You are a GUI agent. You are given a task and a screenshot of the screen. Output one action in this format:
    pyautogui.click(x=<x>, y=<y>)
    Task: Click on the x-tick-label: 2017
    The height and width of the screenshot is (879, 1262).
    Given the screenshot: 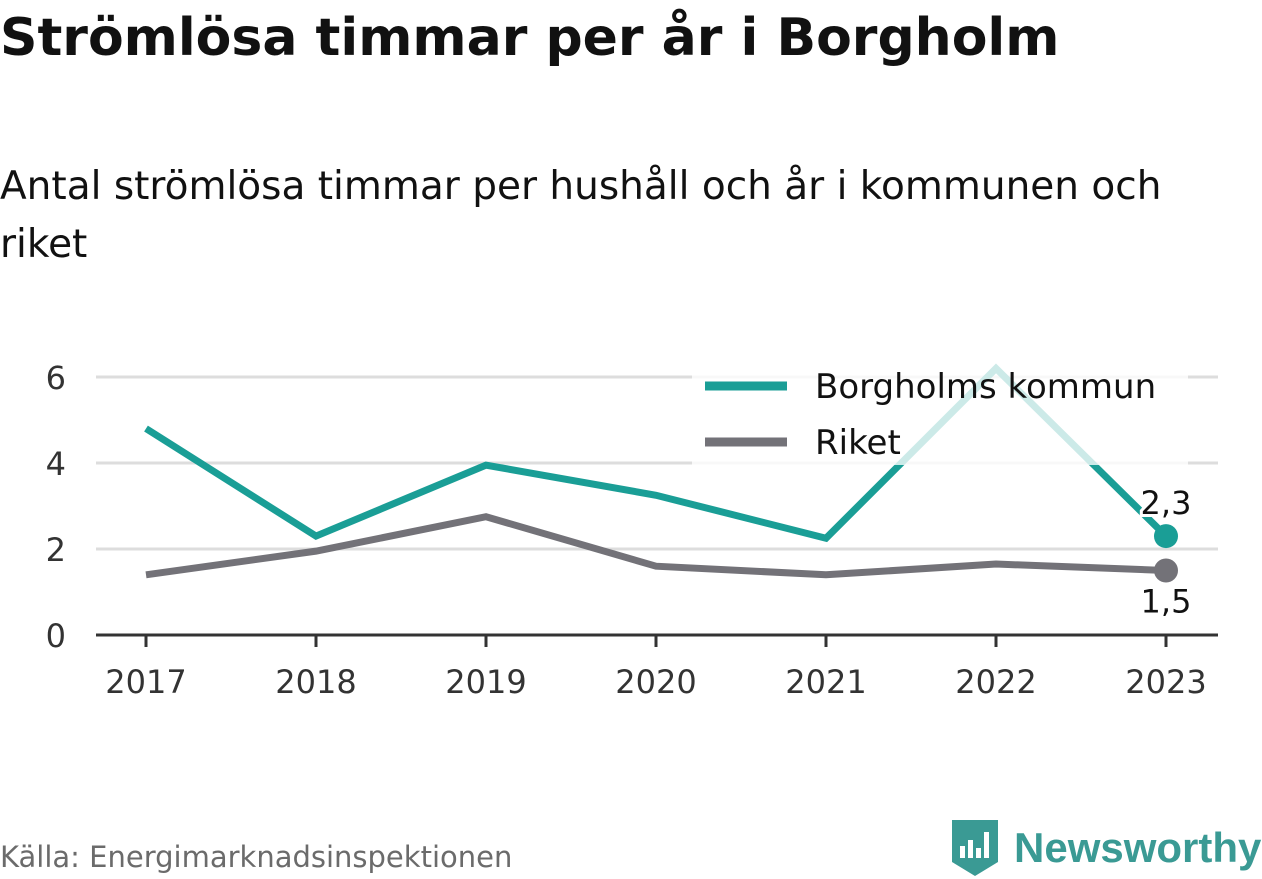 What is the action you would take?
    pyautogui.click(x=145, y=682)
    